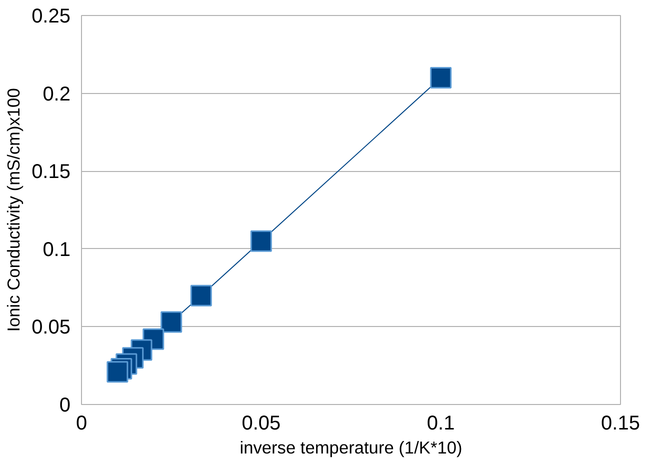 The width and height of the screenshot is (654, 463). What do you see at coordinates (261, 423) in the screenshot?
I see `x-tick-label: 0.05` at bounding box center [261, 423].